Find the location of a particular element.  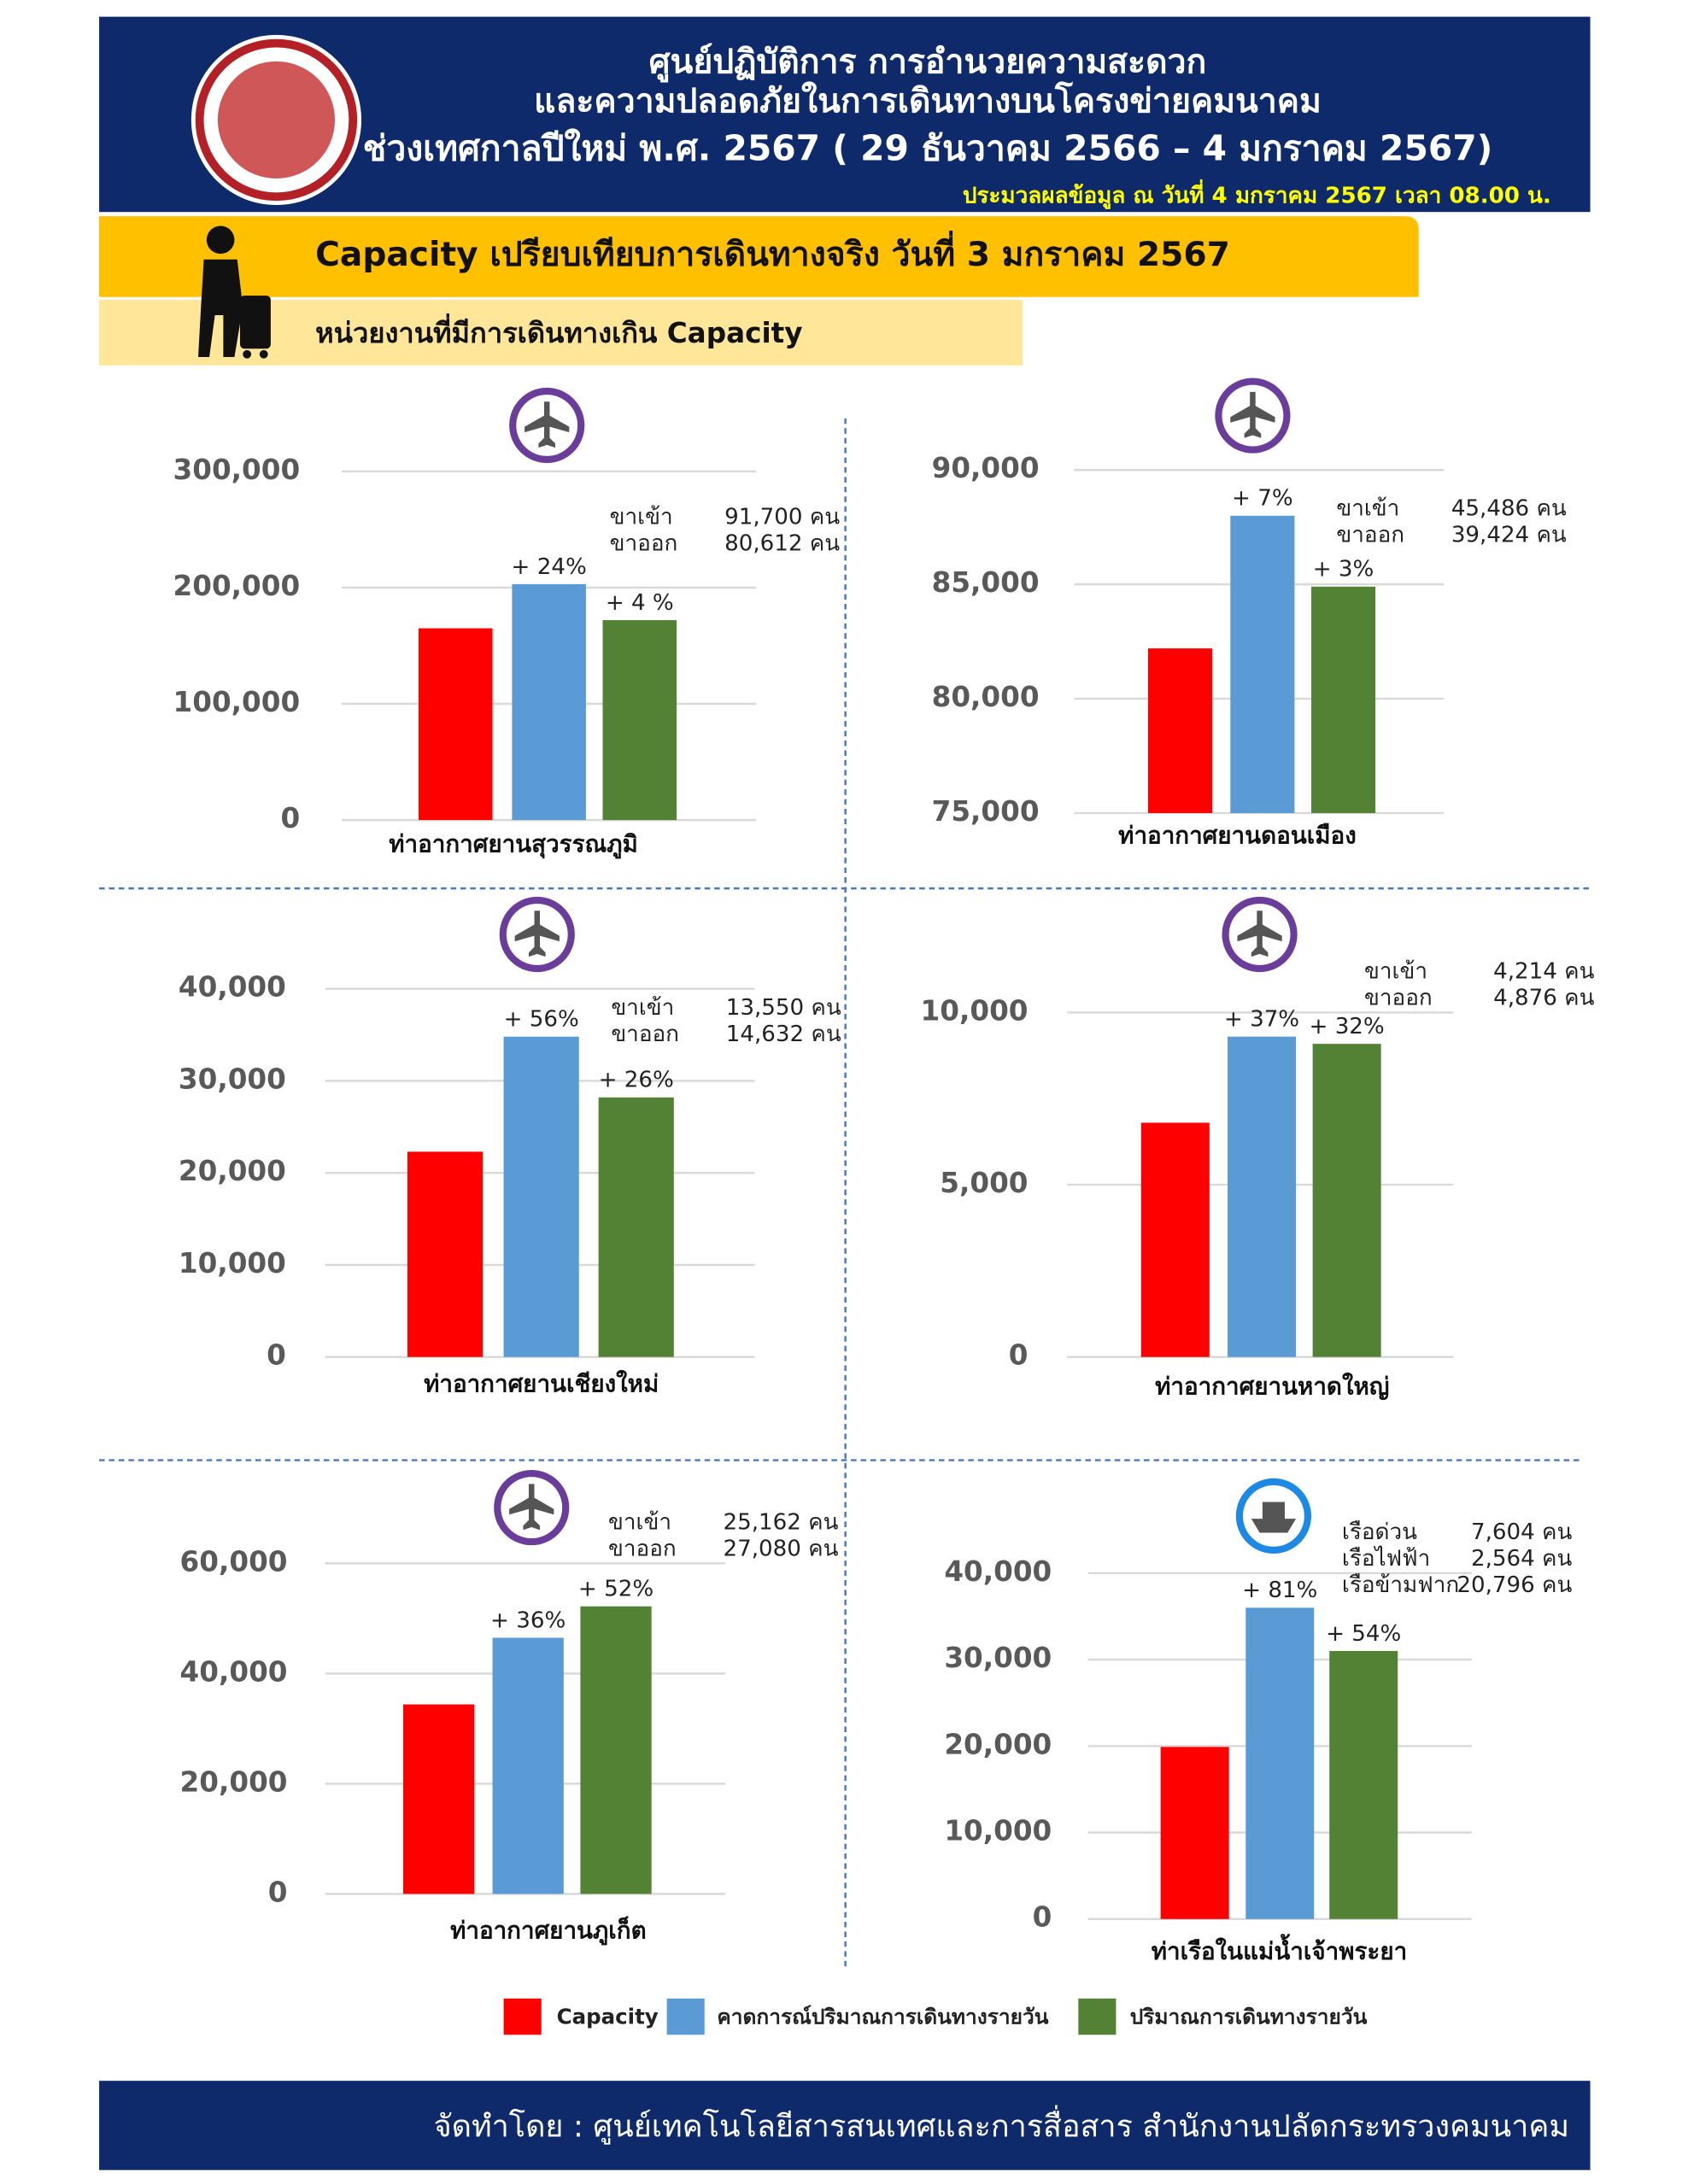

y-tick-label: 75,000 is located at coordinates (986, 811).